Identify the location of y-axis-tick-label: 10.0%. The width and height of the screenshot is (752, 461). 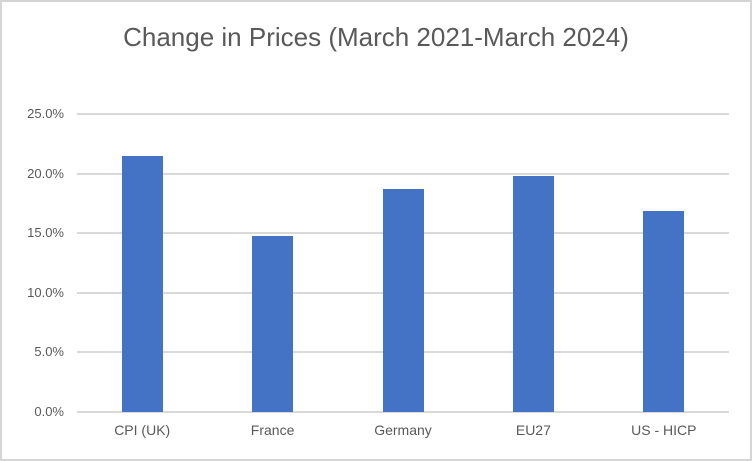
(45, 292).